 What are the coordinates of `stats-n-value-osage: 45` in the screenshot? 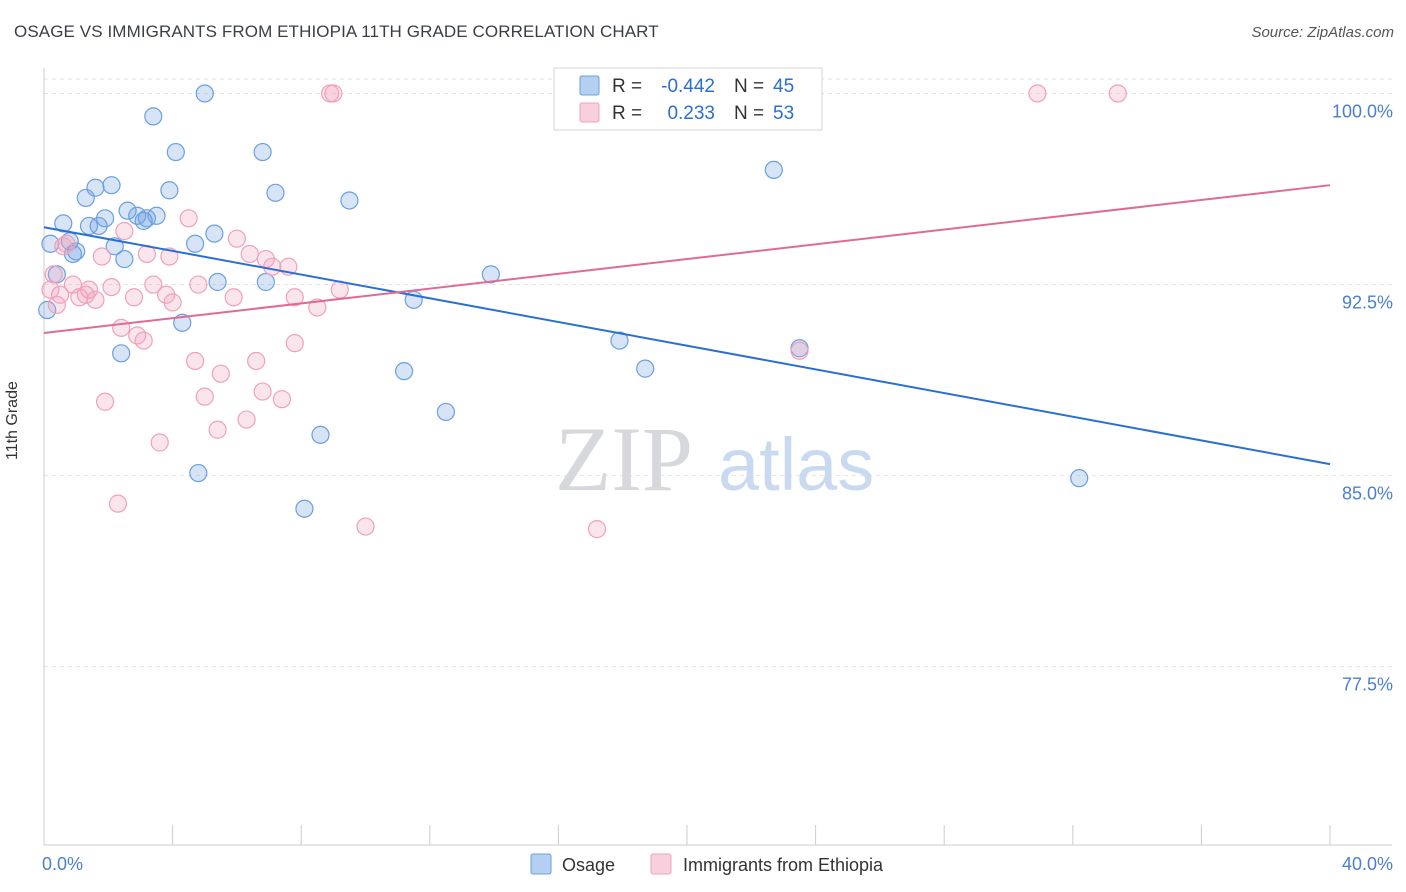 It's located at (783, 86).